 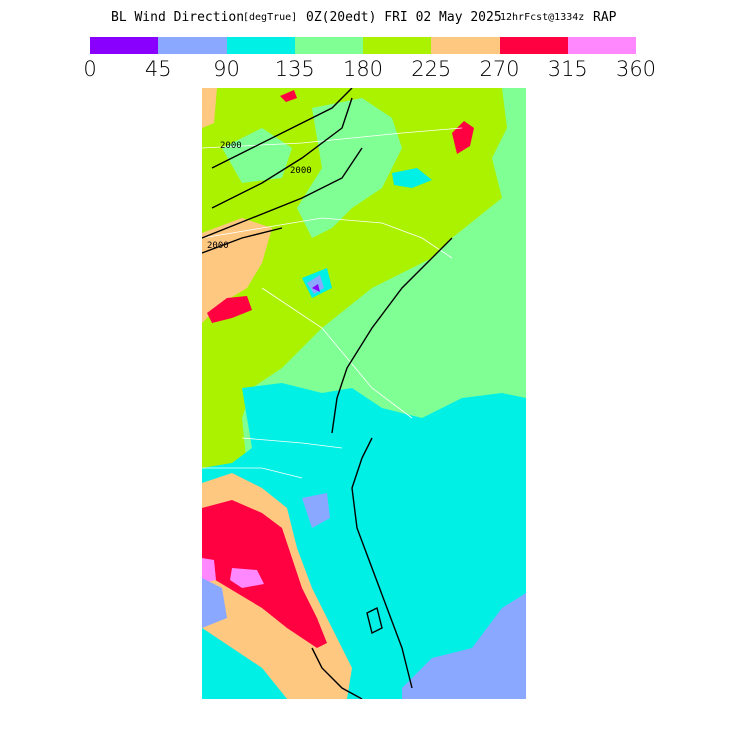 What do you see at coordinates (567, 69) in the screenshot?
I see `colorbar-tick-label: 315` at bounding box center [567, 69].